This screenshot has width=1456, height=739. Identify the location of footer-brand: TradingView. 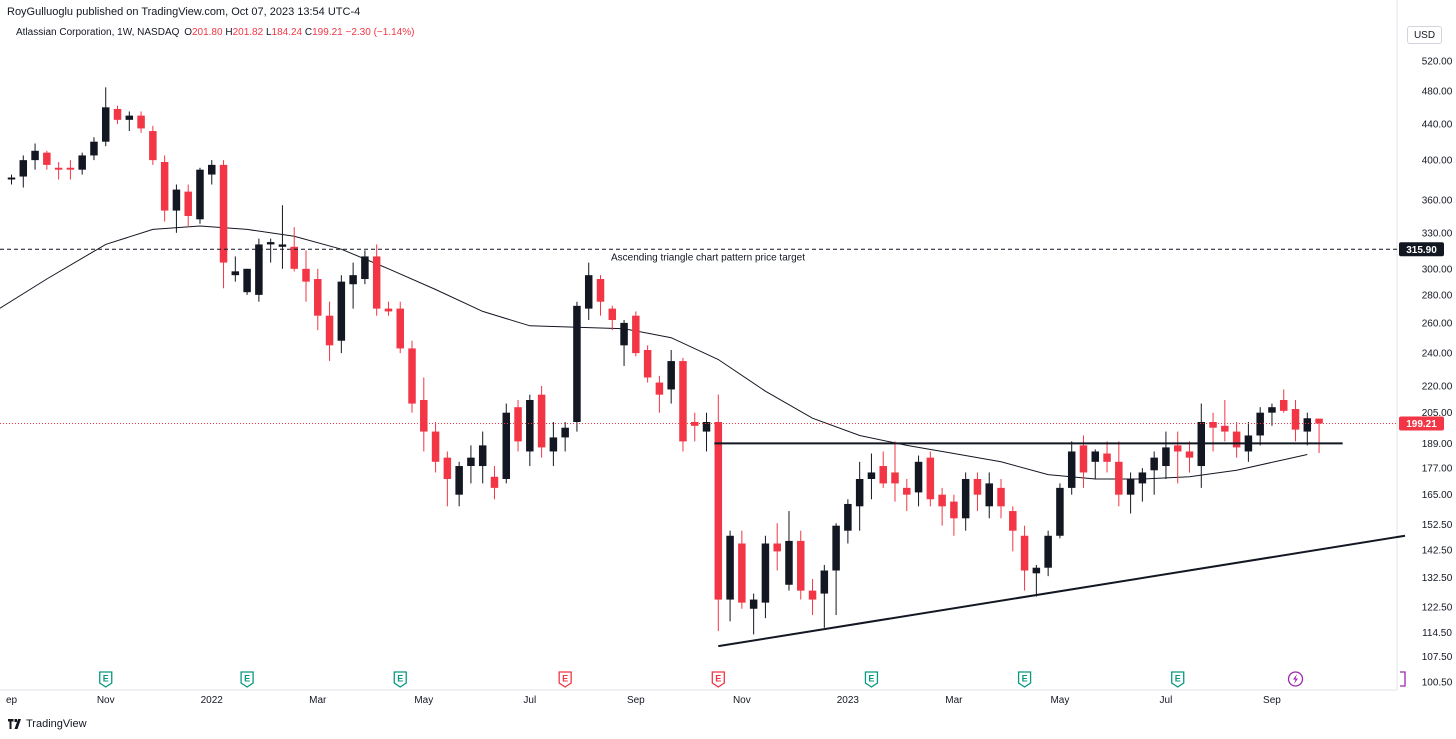
(47, 724).